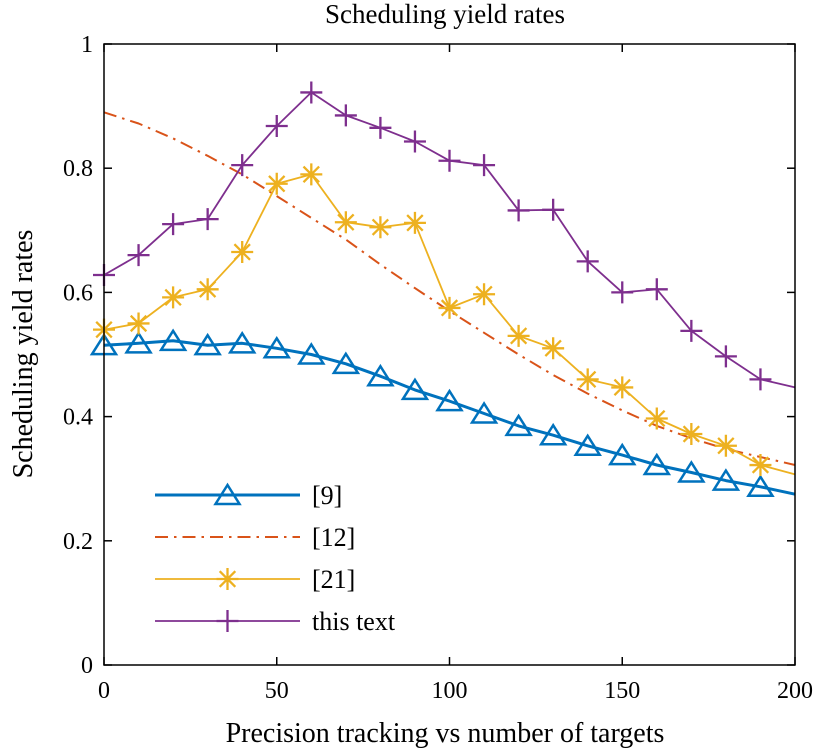 The height and width of the screenshot is (753, 829). I want to click on y-tick-label: 0, so click(87, 666).